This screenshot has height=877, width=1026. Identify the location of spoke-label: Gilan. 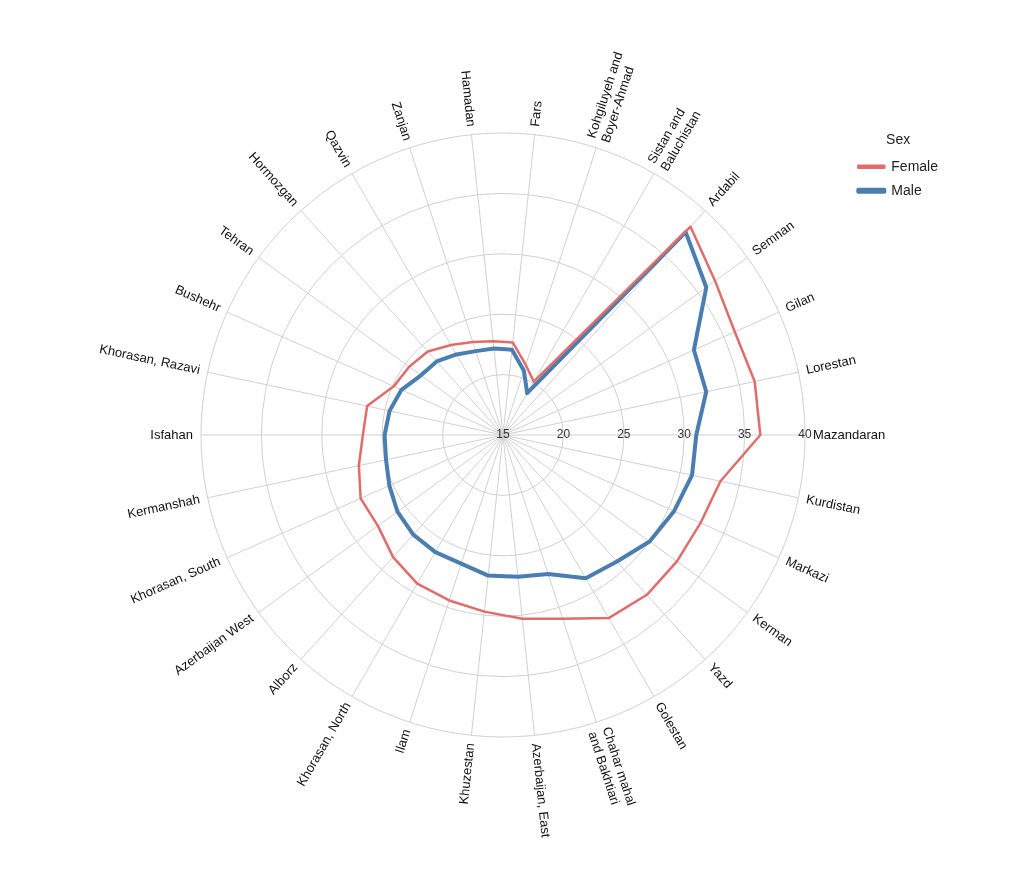
(799, 301).